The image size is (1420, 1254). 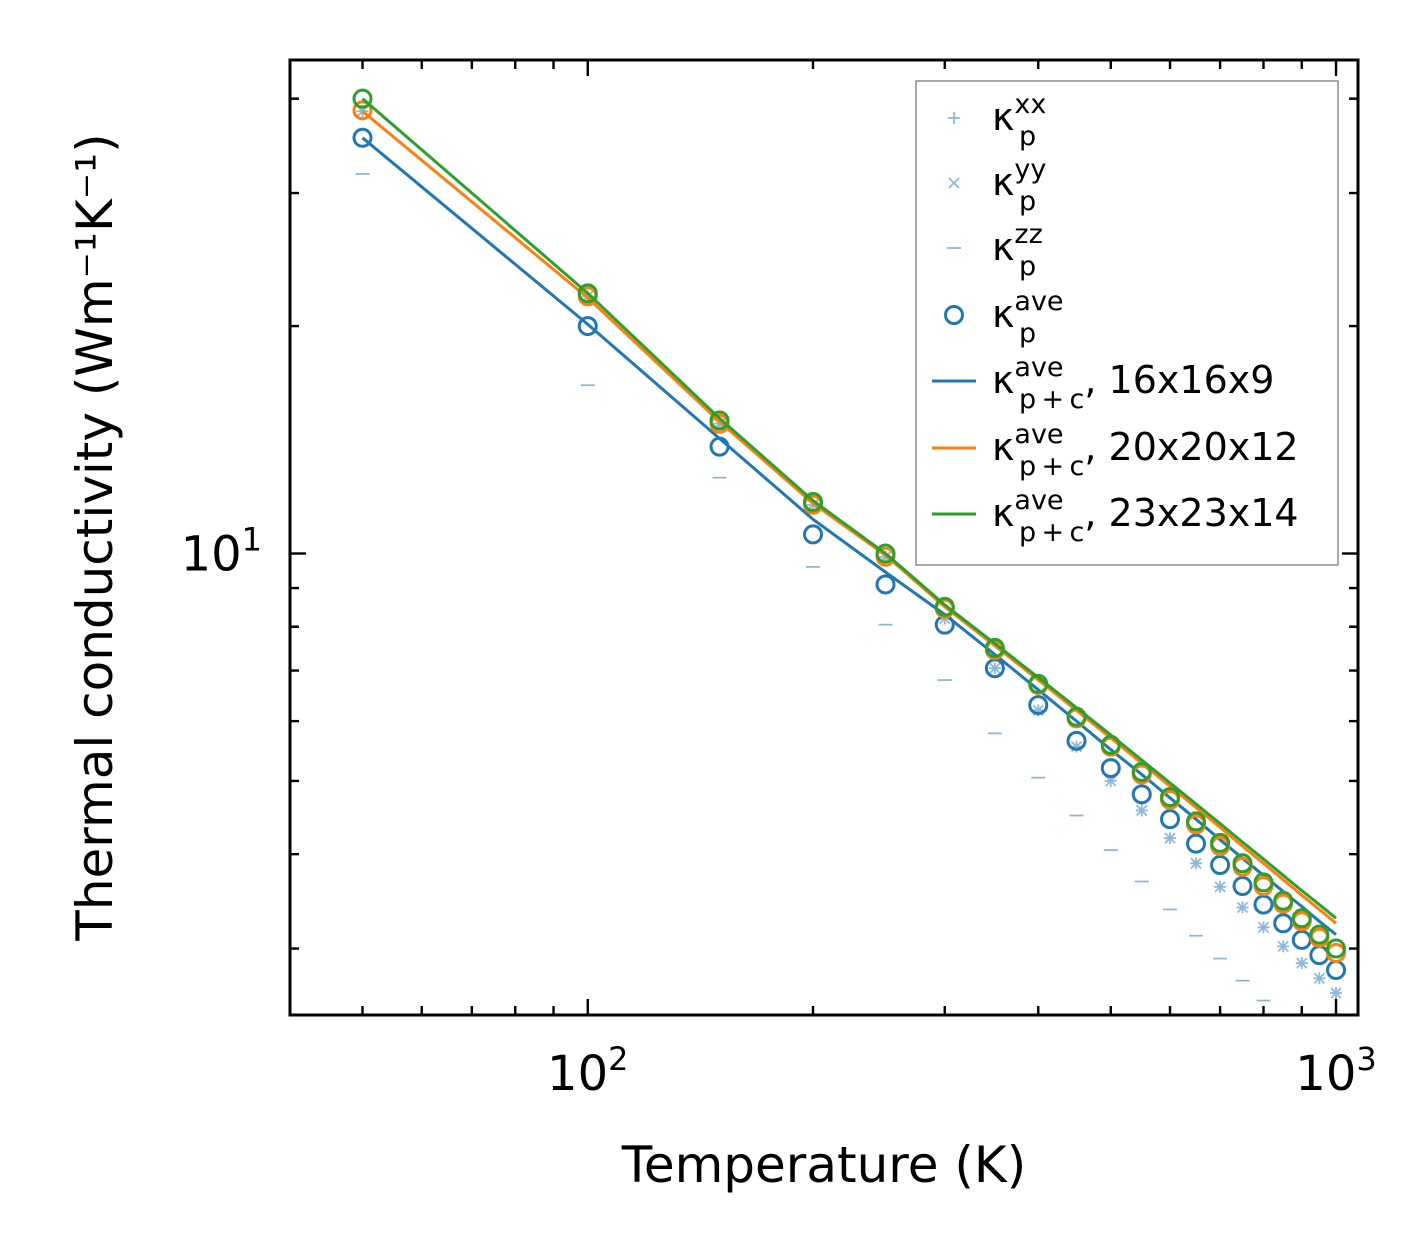 I want to click on legend-label-kp_yy: κyy p, so click(x=1019, y=185).